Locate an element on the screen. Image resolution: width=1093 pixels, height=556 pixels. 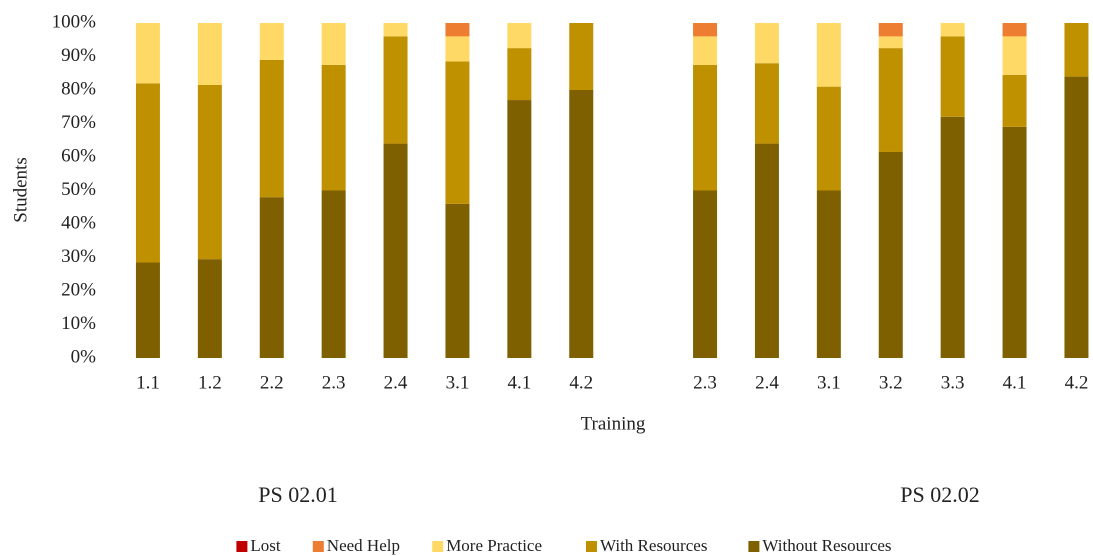
legend-label: Without Resources is located at coordinates (826, 545).